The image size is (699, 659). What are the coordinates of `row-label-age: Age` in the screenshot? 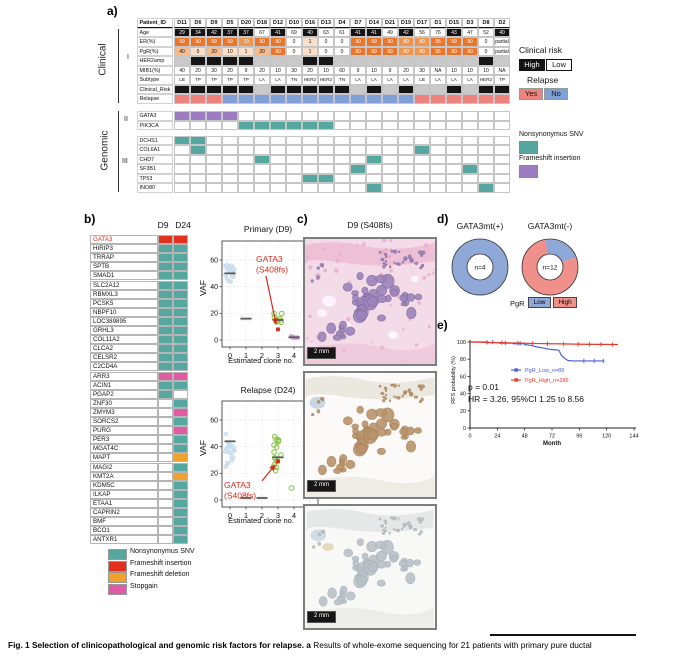 It's located at (155, 32).